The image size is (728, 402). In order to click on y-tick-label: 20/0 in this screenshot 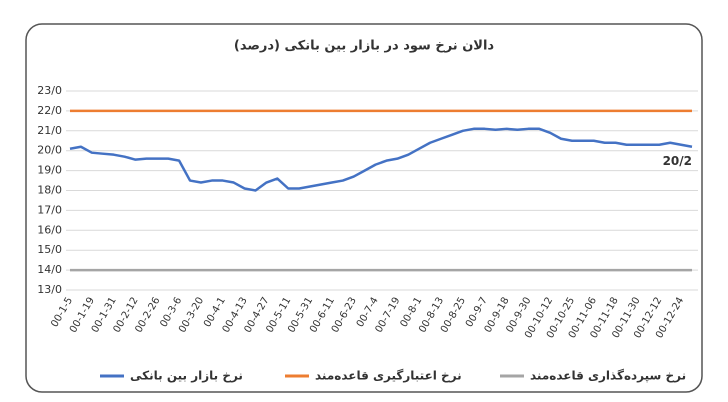, I will do `click(49, 150)`.